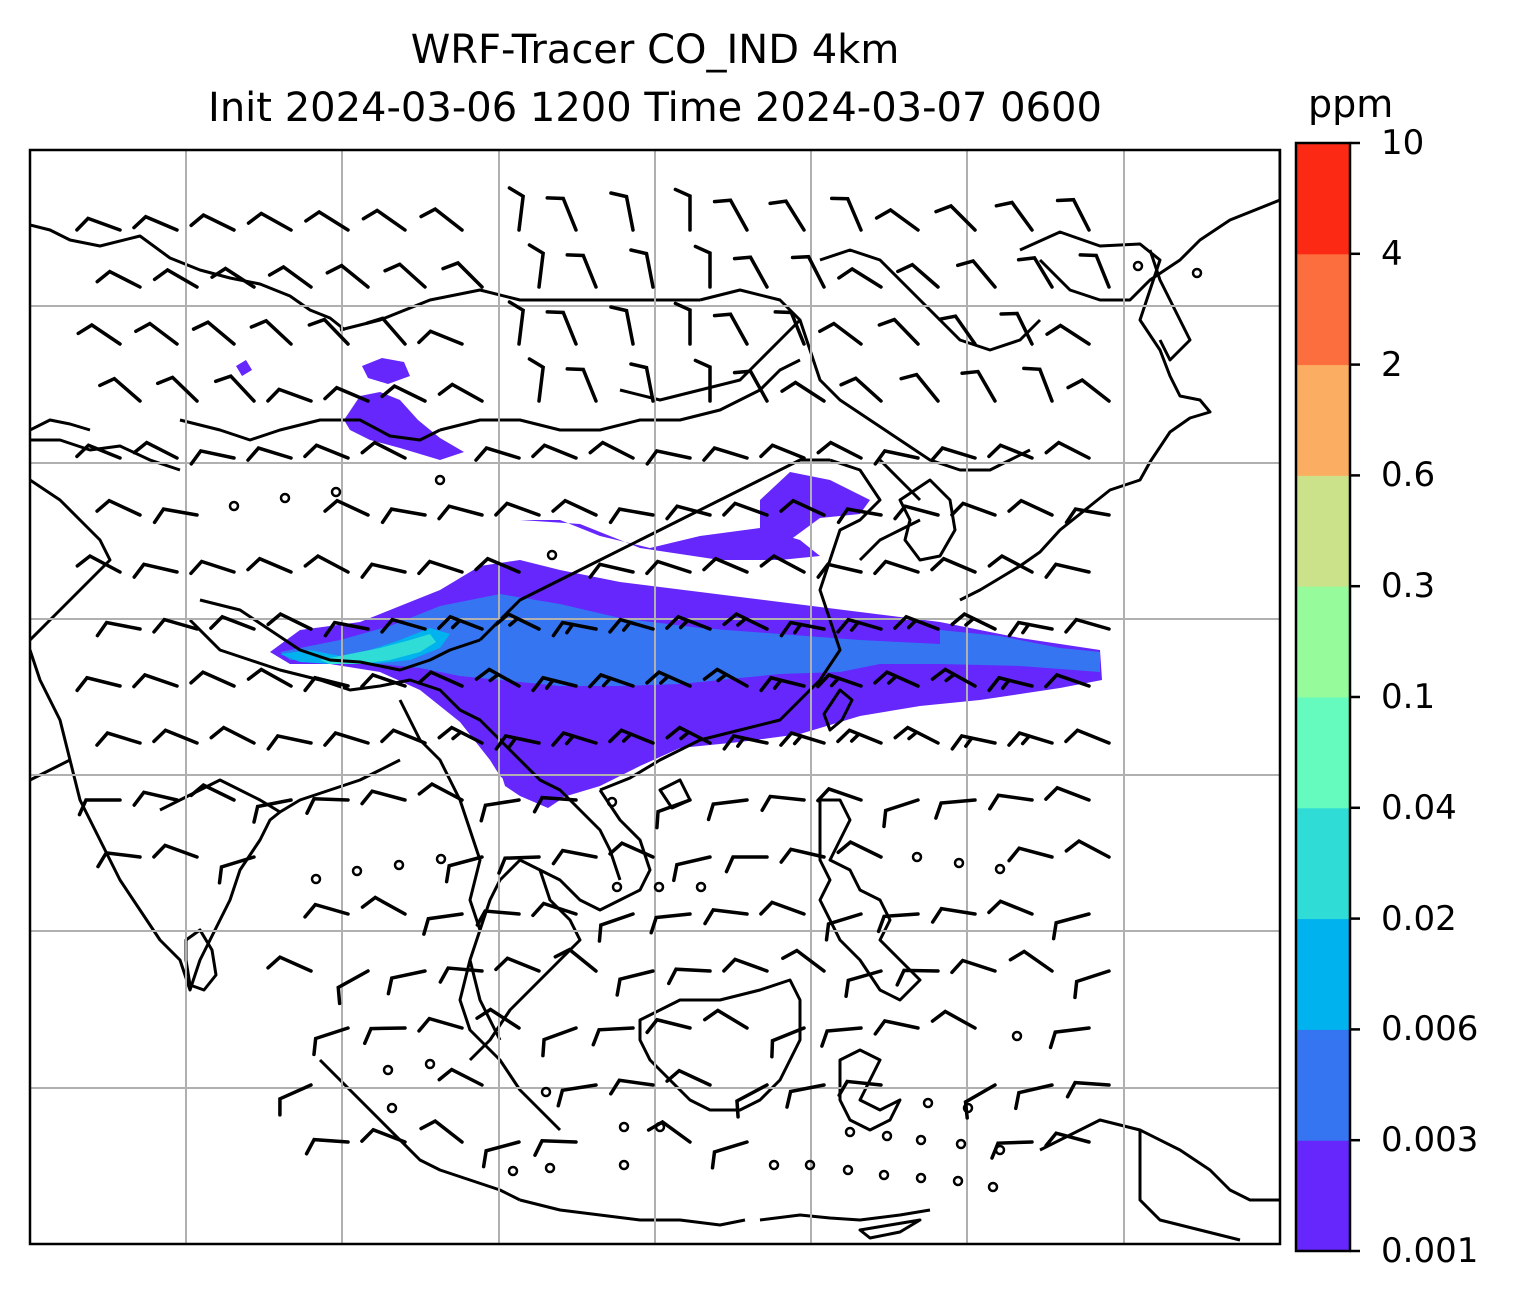  What do you see at coordinates (1020, 648) in the screenshot?
I see `plume-inner-band-east` at bounding box center [1020, 648].